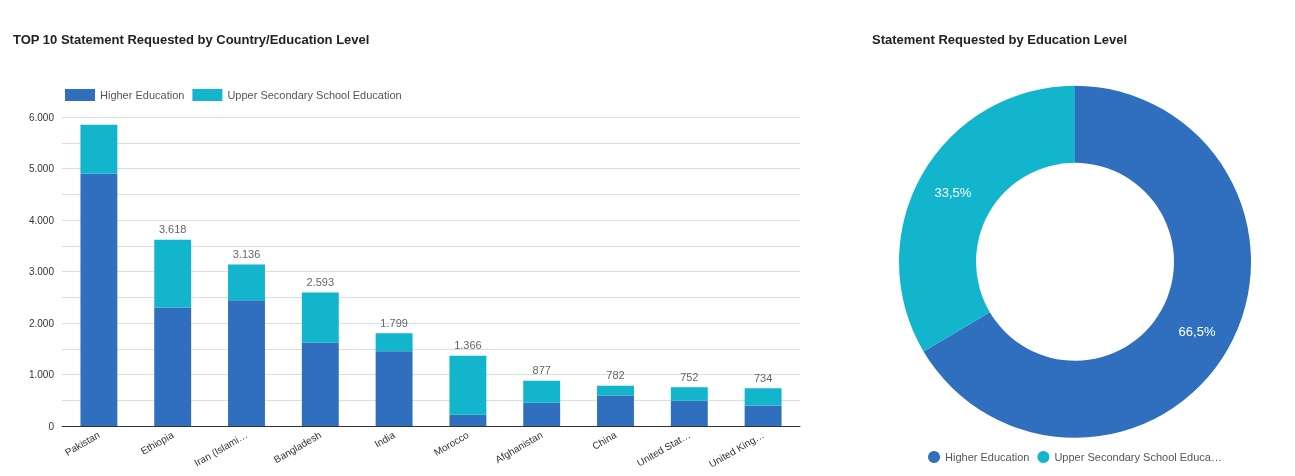 This screenshot has width=1295, height=476. I want to click on chart-title: Statement Requested by Education Level, so click(1000, 39).